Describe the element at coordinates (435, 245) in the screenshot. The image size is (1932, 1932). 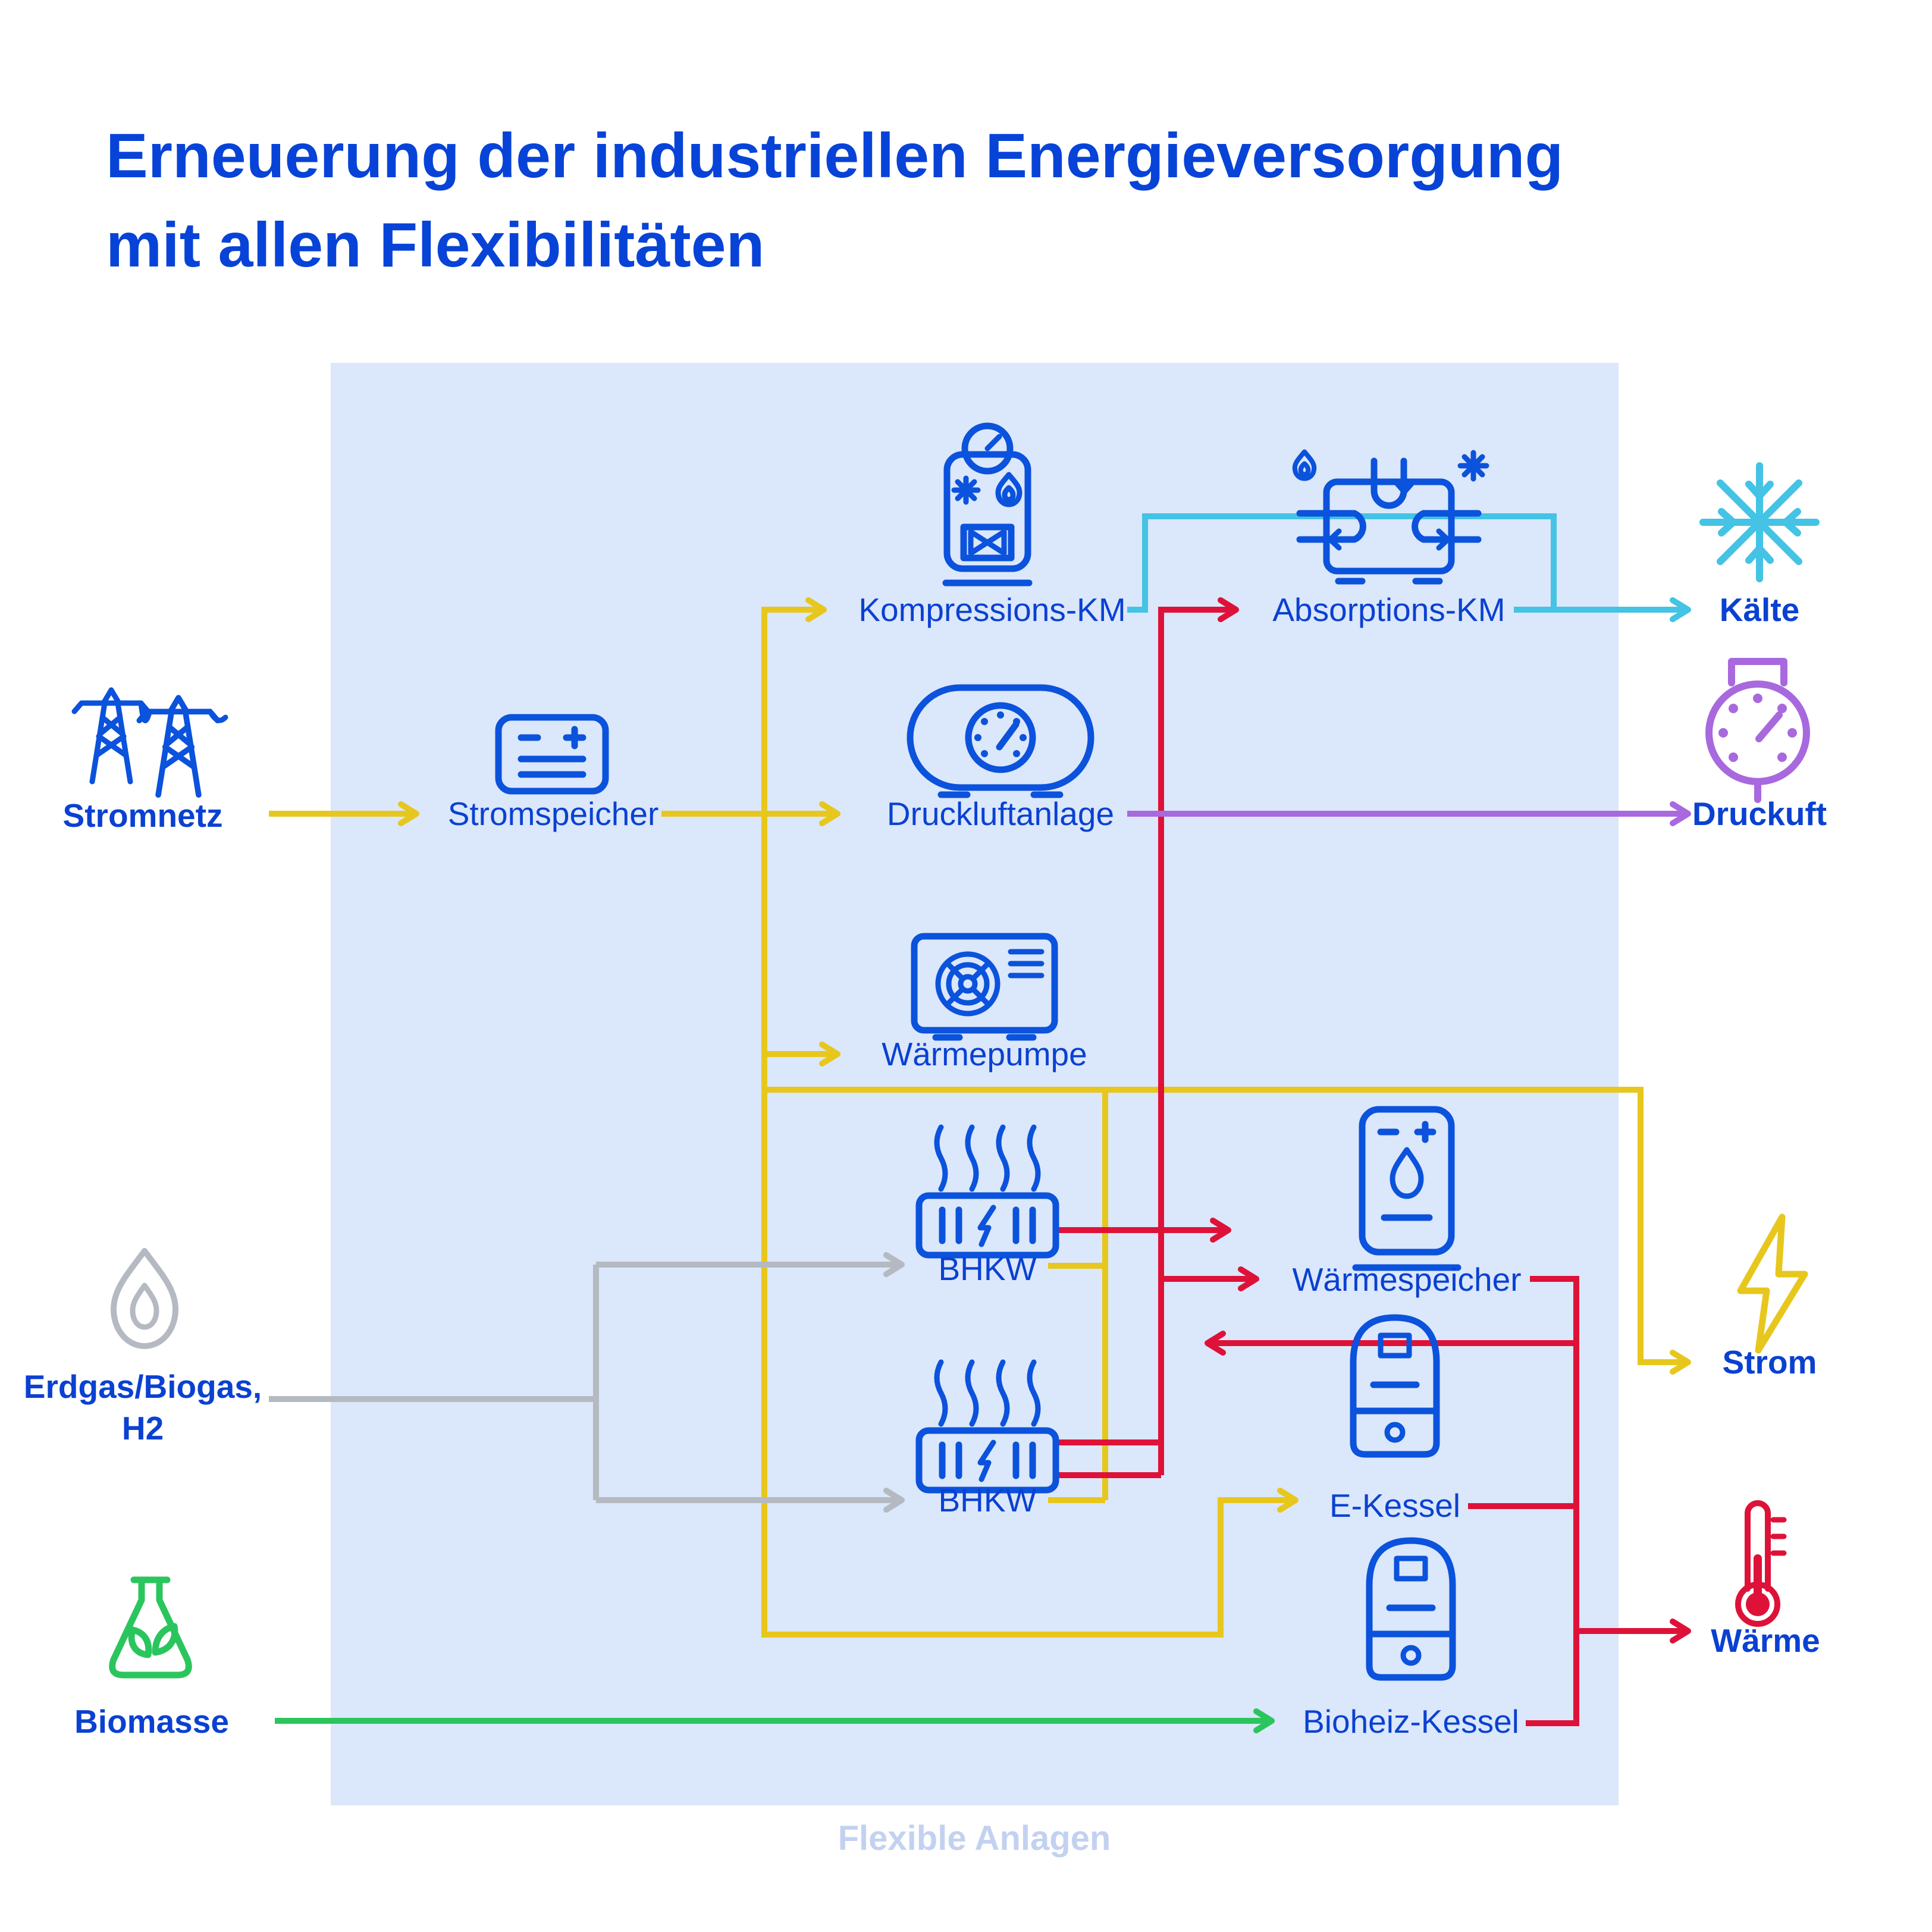
I see `page-title-line2: mit allen Flexibilitäten` at that location.